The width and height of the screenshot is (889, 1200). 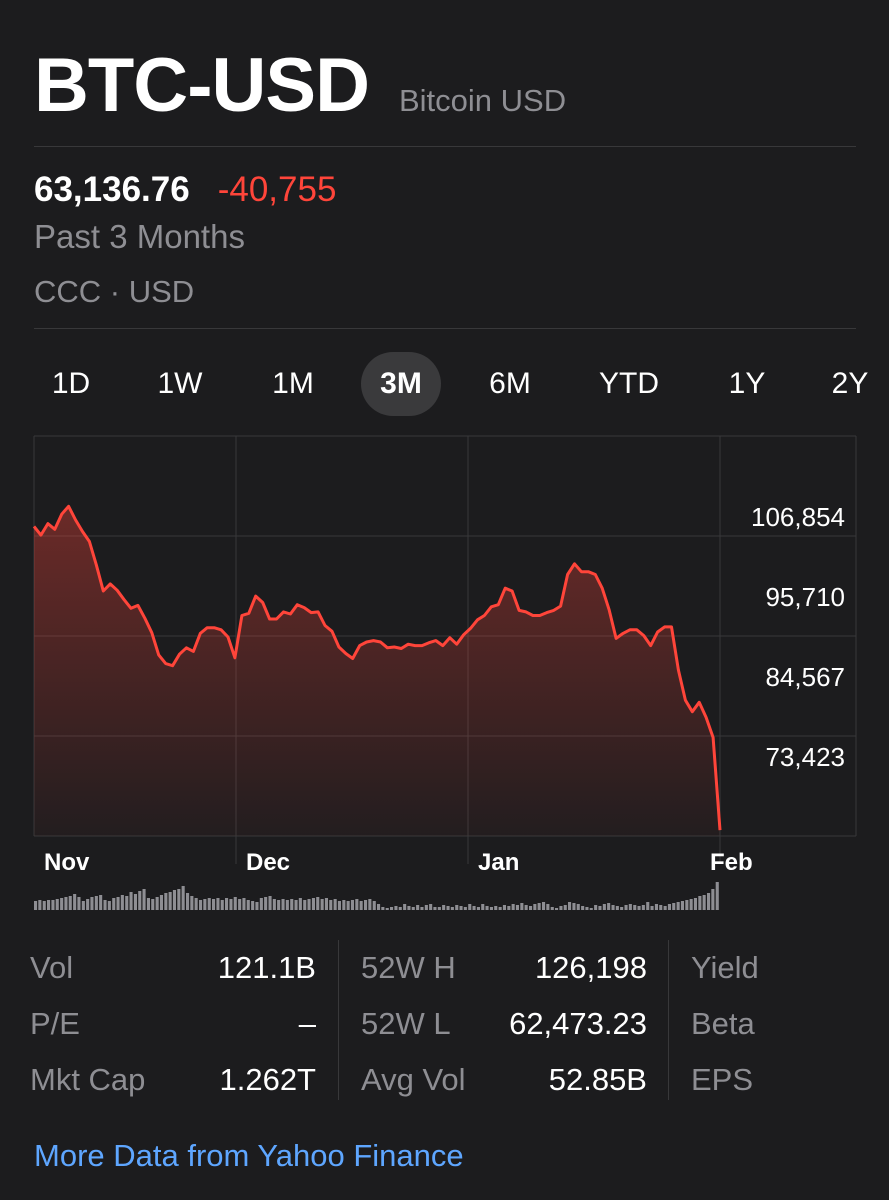 I want to click on stat-value: 126,198, so click(x=590, y=967).